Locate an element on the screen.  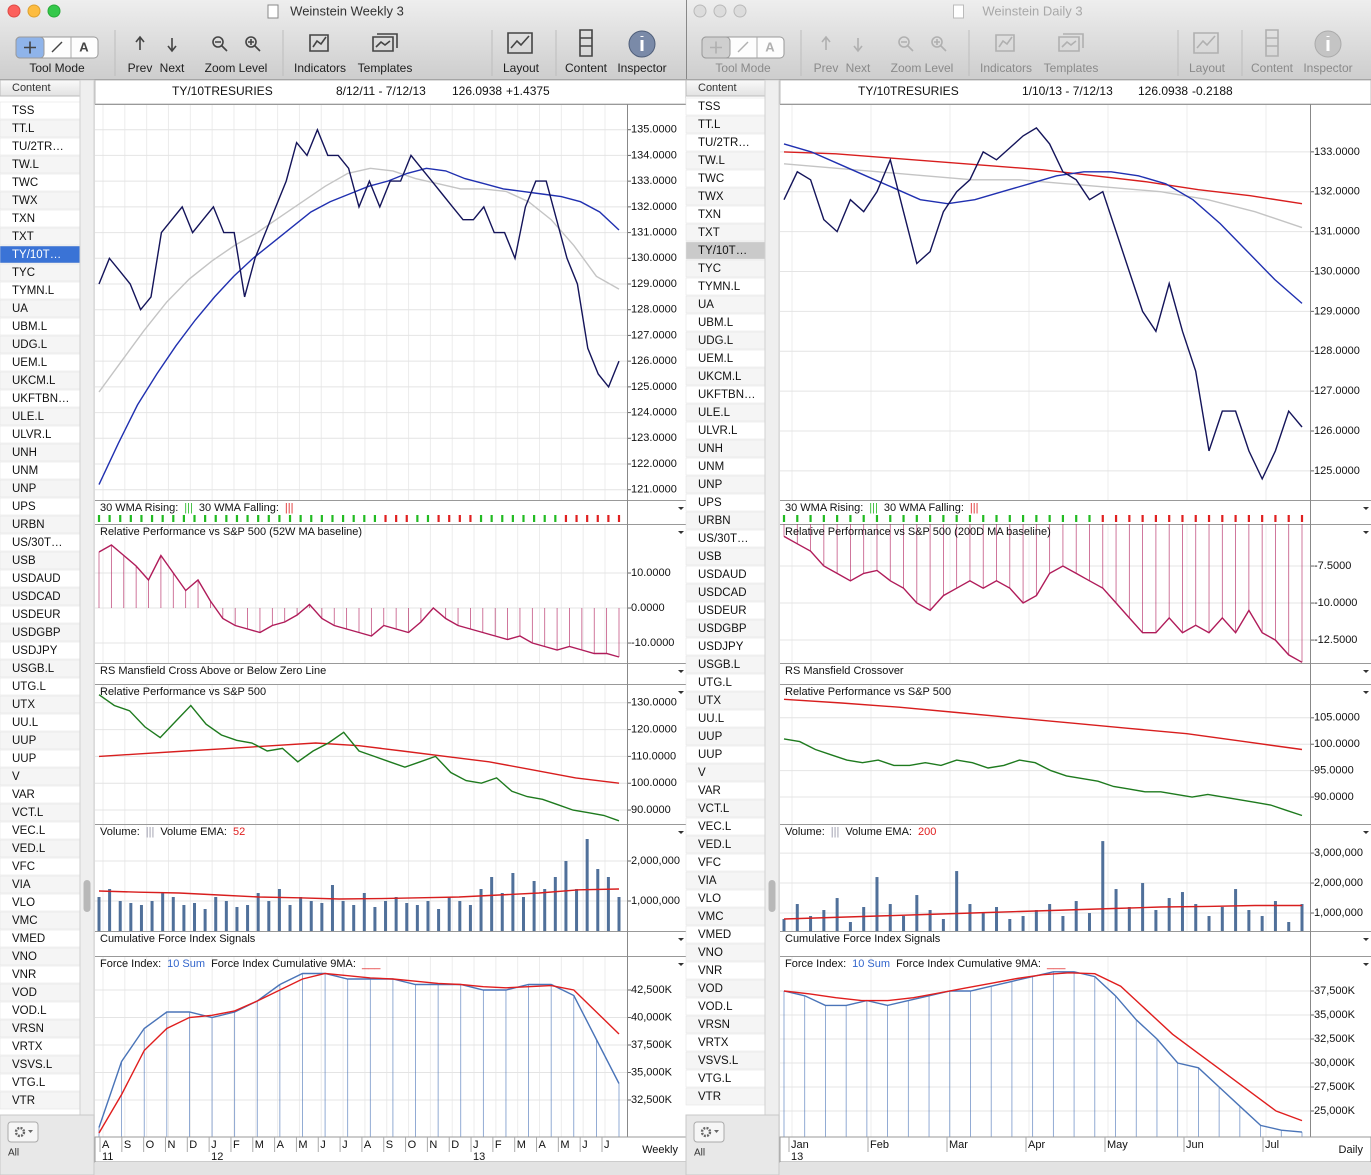
list-item: TT.L is located at coordinates (23, 129).